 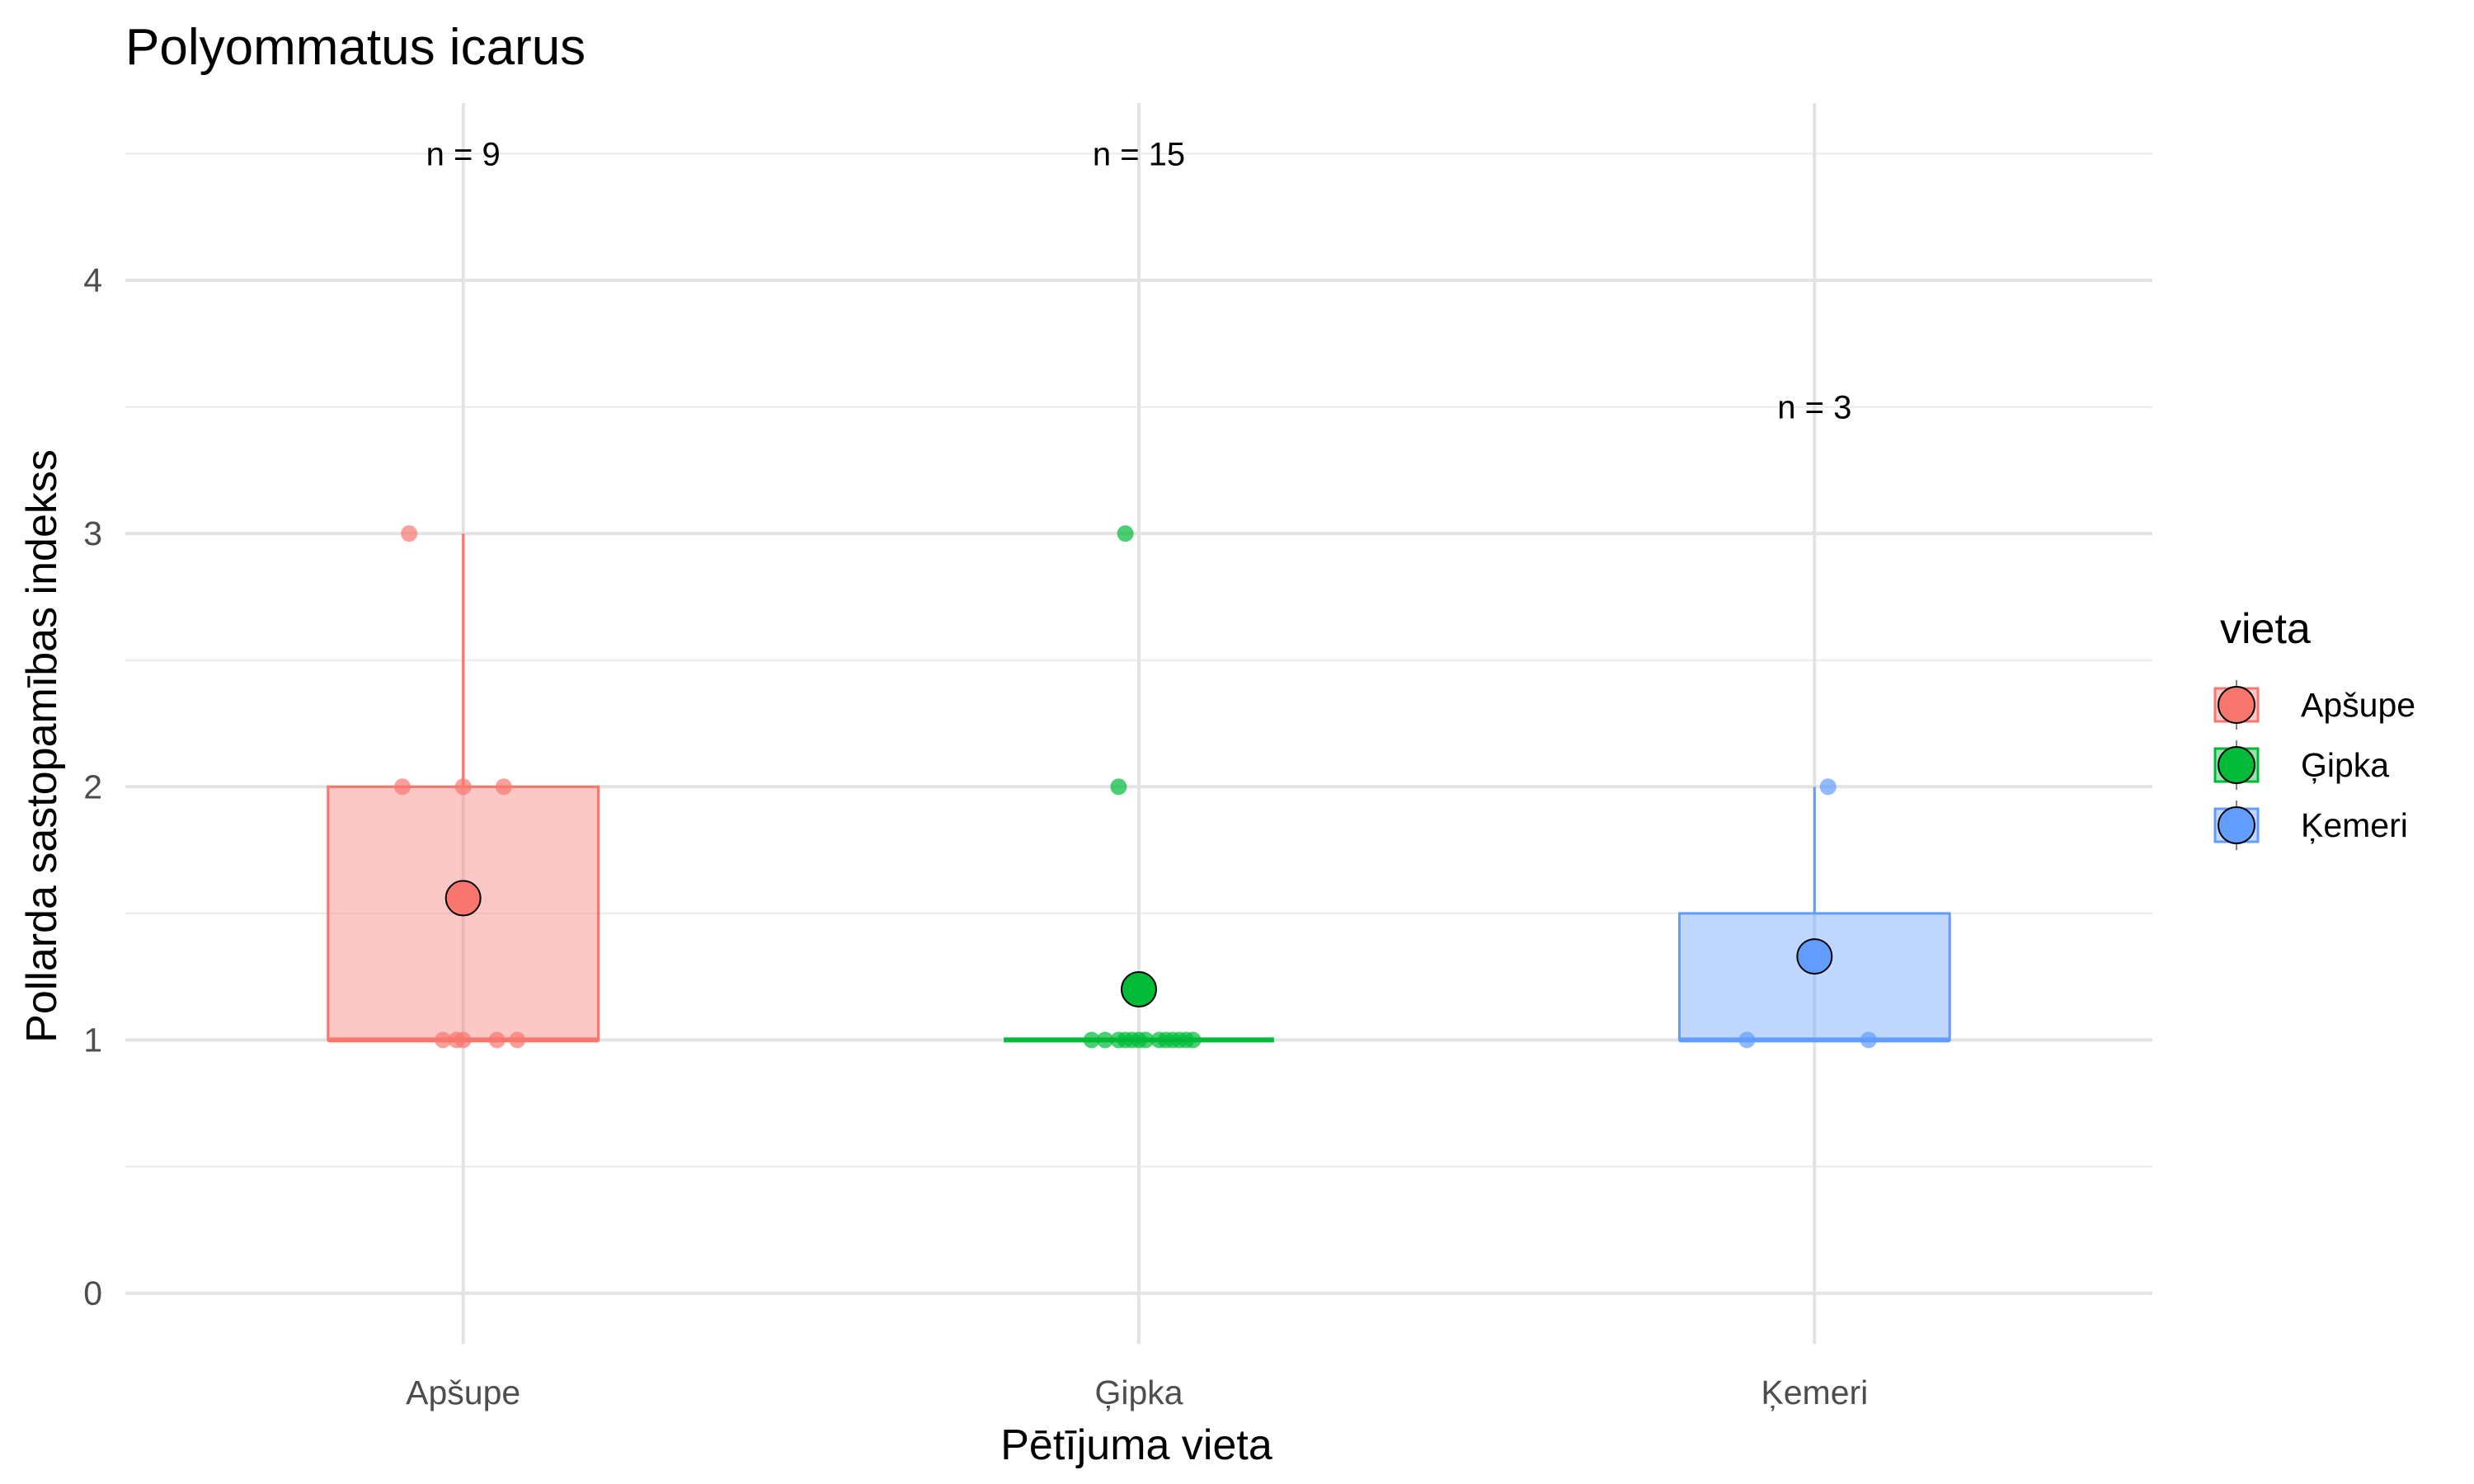 I want to click on n-labels: n = 9 n = 15 n = 3, so click(x=1139, y=280).